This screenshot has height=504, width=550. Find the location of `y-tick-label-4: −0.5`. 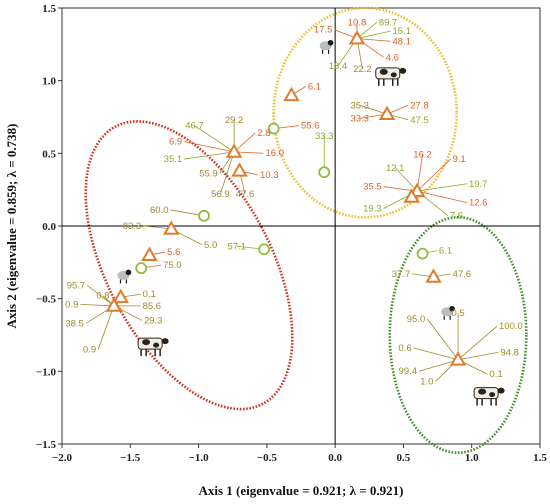

y-tick-label-4: −0.5 is located at coordinates (46, 300).